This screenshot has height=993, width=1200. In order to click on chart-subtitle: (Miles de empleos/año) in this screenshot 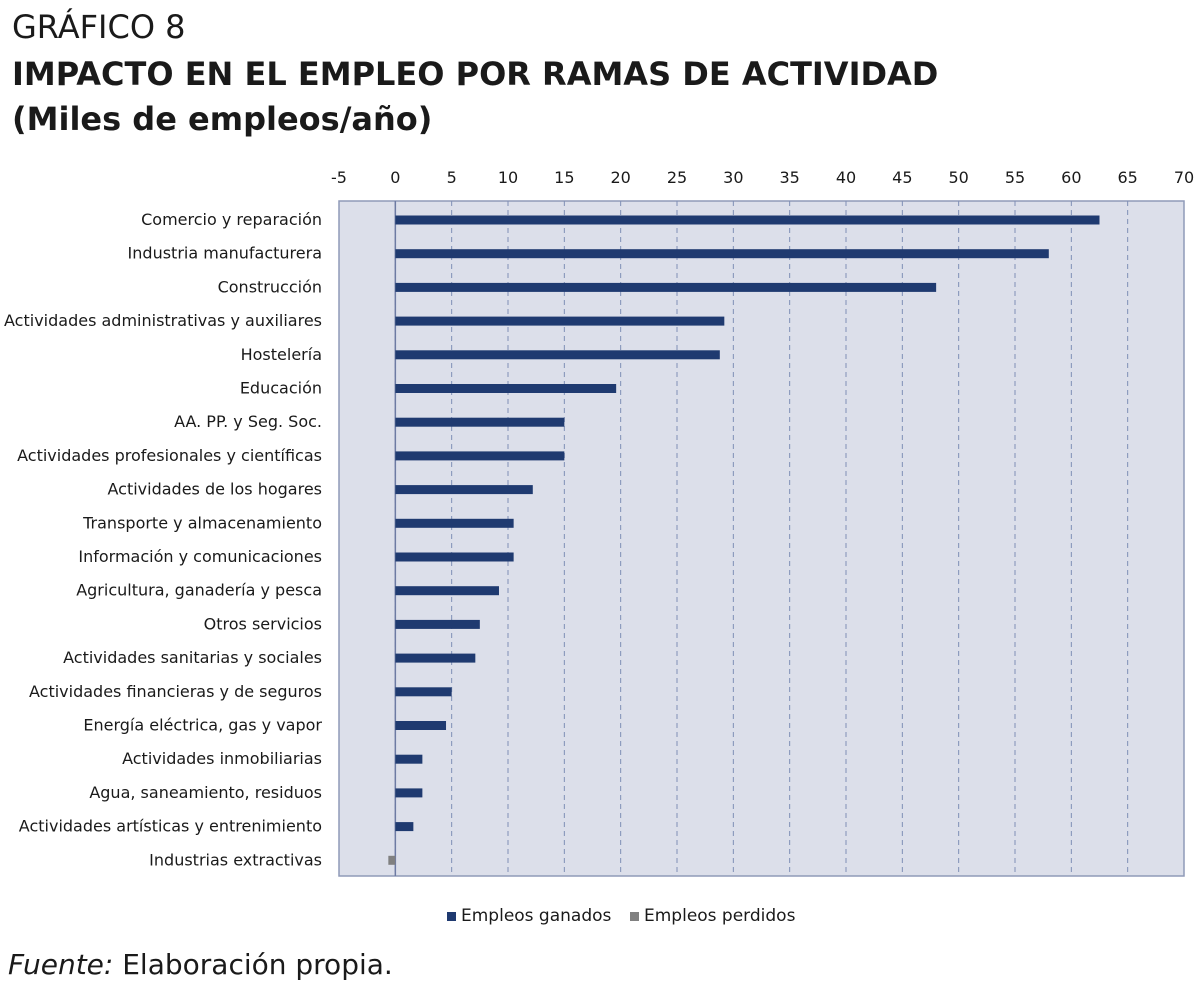, I will do `click(222, 119)`.